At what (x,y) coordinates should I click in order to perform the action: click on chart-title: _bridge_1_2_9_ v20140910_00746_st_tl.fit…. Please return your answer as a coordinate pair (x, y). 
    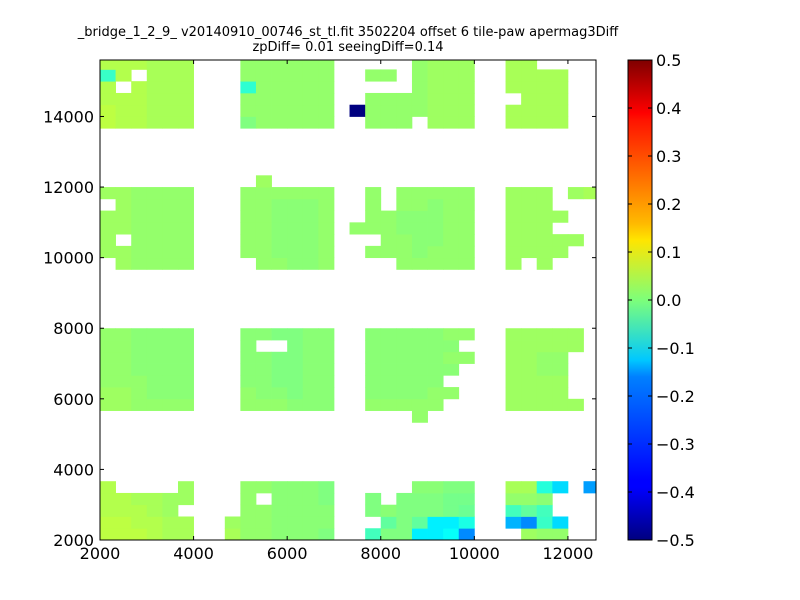
    Looking at the image, I should click on (348, 32).